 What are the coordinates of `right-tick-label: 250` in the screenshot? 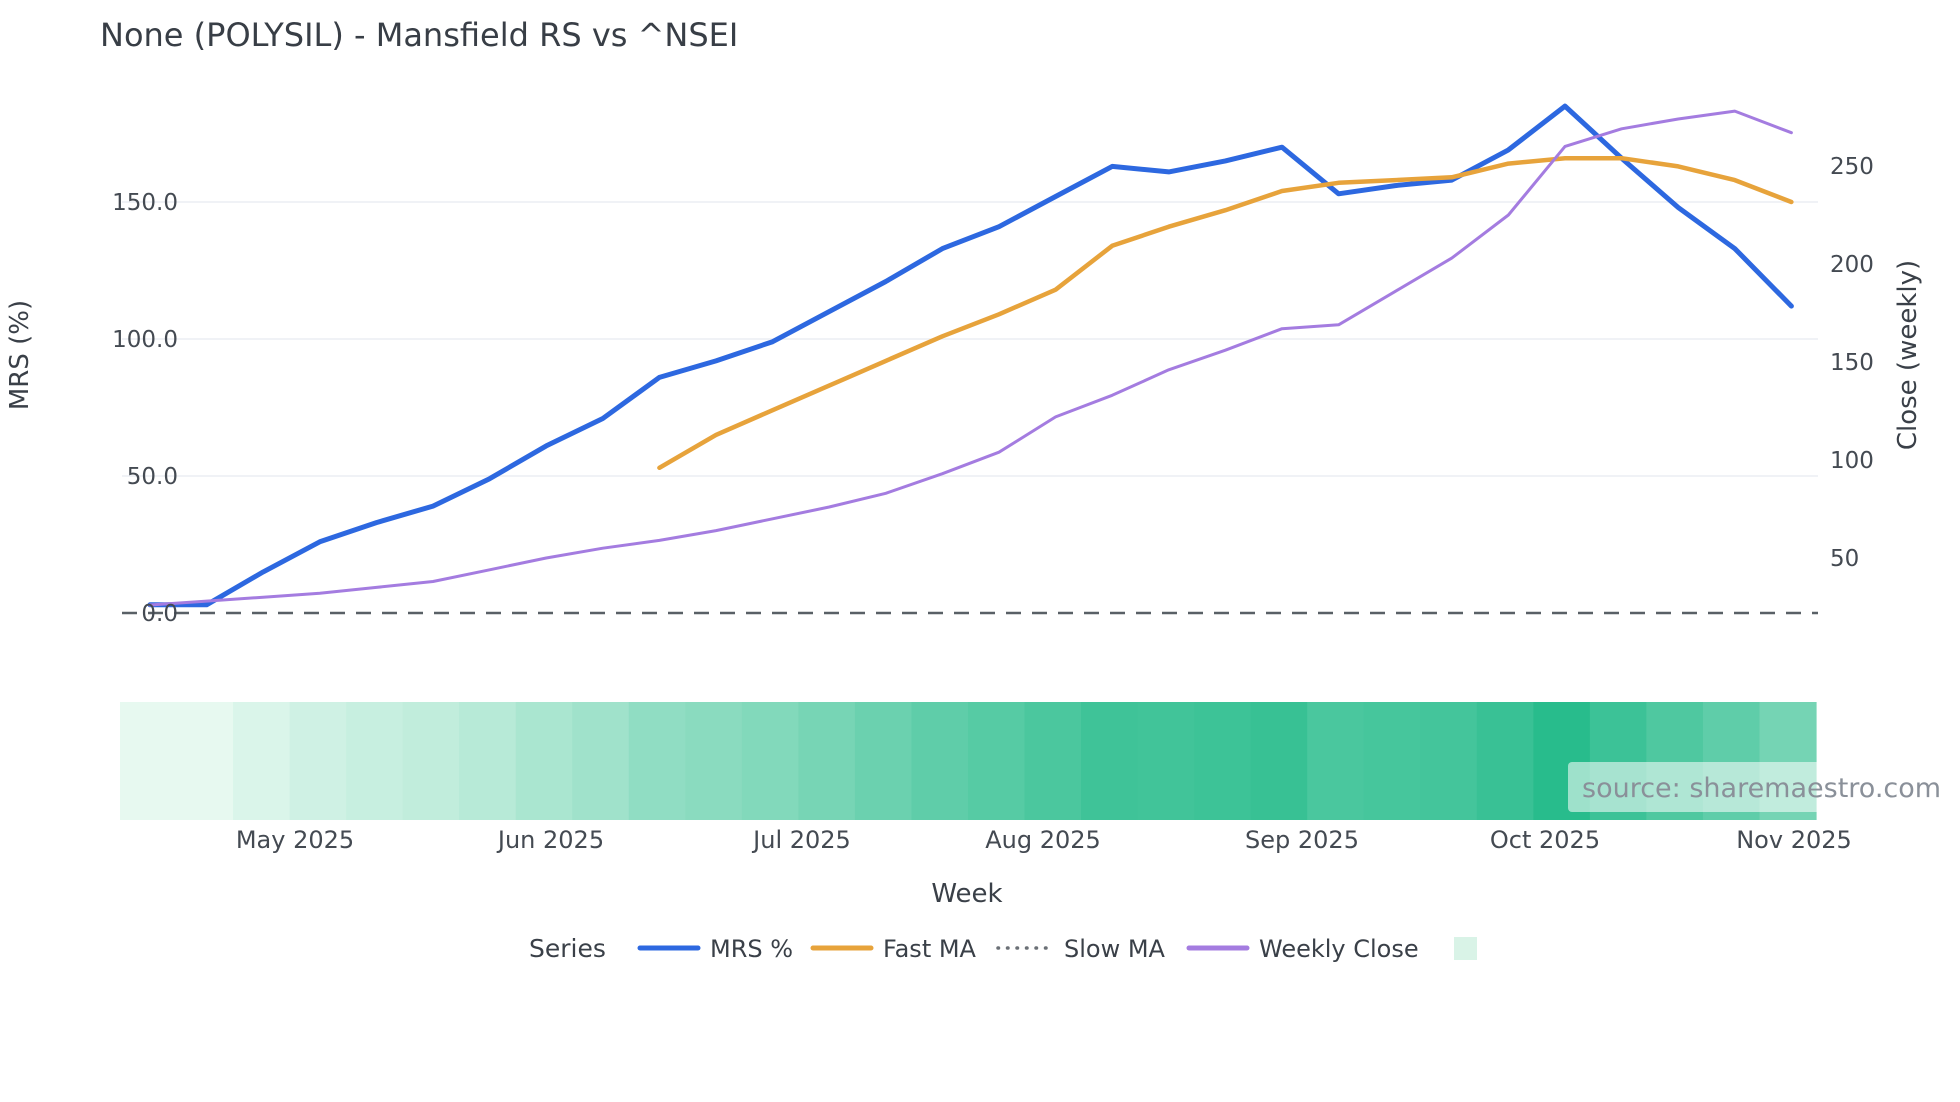 It's located at (1852, 167).